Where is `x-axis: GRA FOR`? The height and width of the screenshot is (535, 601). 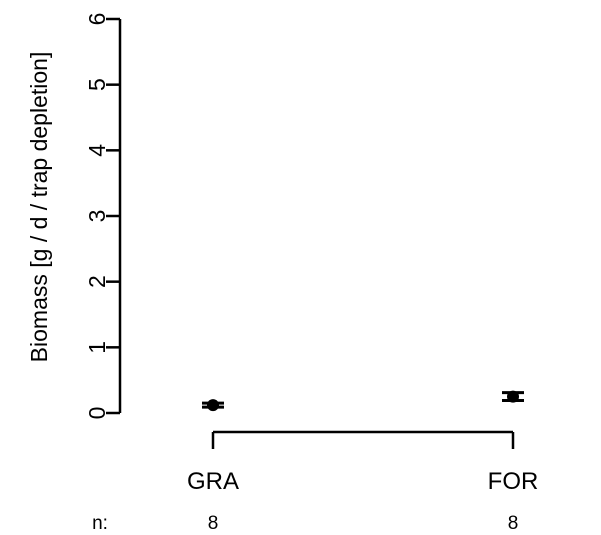
x-axis: GRA FOR is located at coordinates (363, 462).